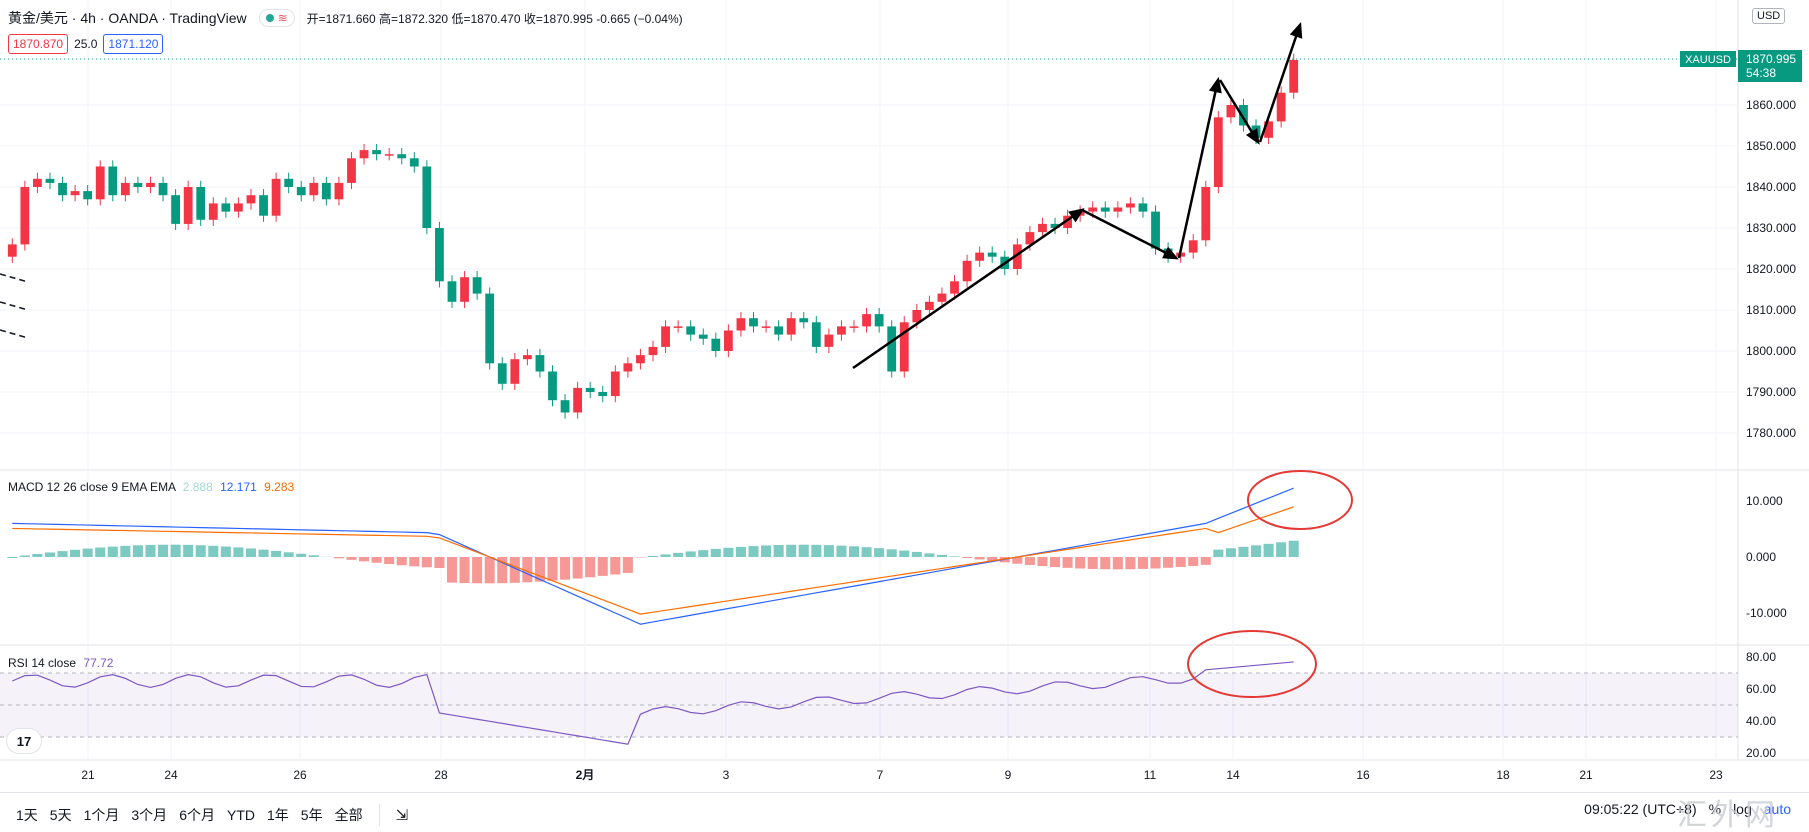 Image resolution: width=1809 pixels, height=832 pixels. I want to click on price-tick-label: 1840.000, so click(1771, 187).